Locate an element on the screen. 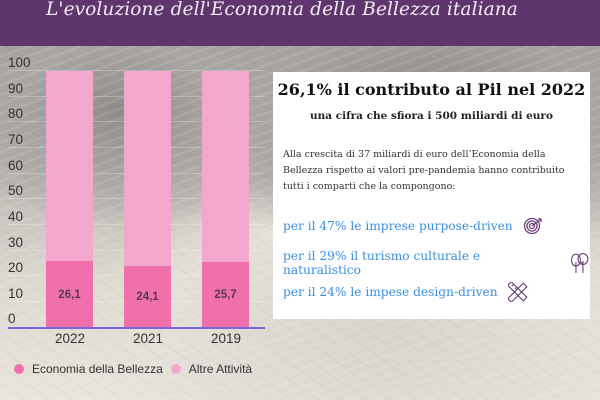 The image size is (600, 400). x-label-2019: 2019 is located at coordinates (226, 338).